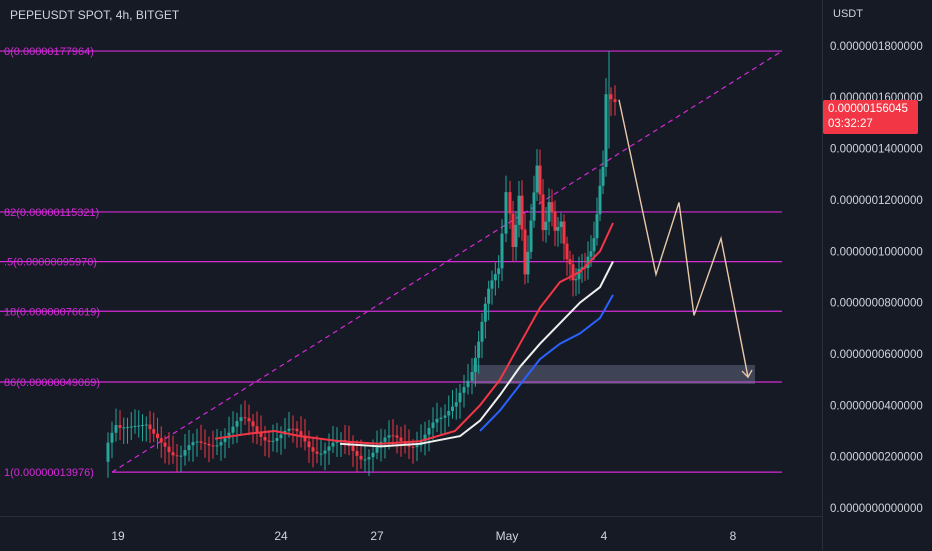 The image size is (932, 551). Describe the element at coordinates (876, 406) in the screenshot. I see `y-tick-label: 0.0000000400000` at that location.